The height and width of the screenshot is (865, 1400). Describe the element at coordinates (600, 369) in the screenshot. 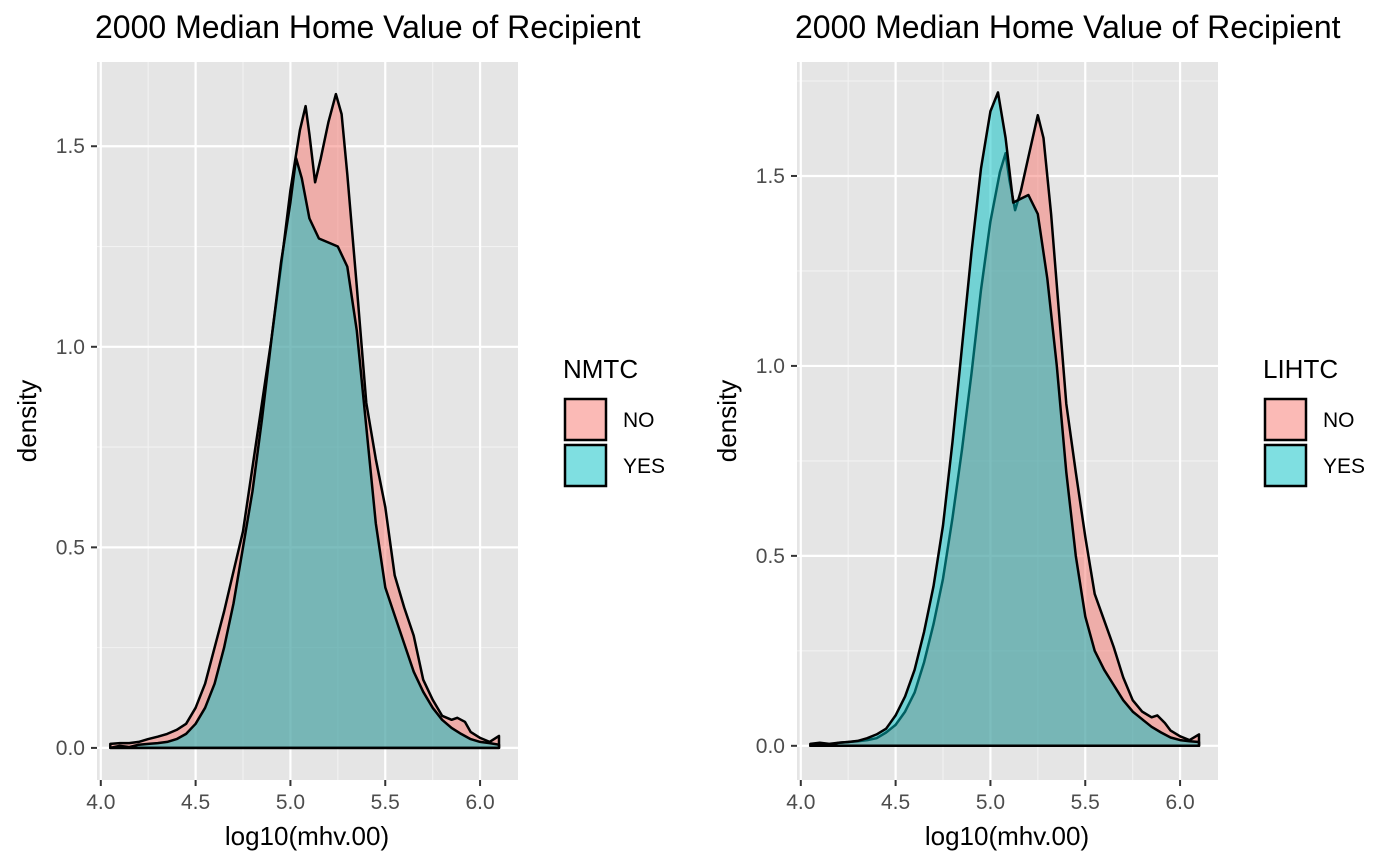

I see `legend-title: NMTC` at that location.